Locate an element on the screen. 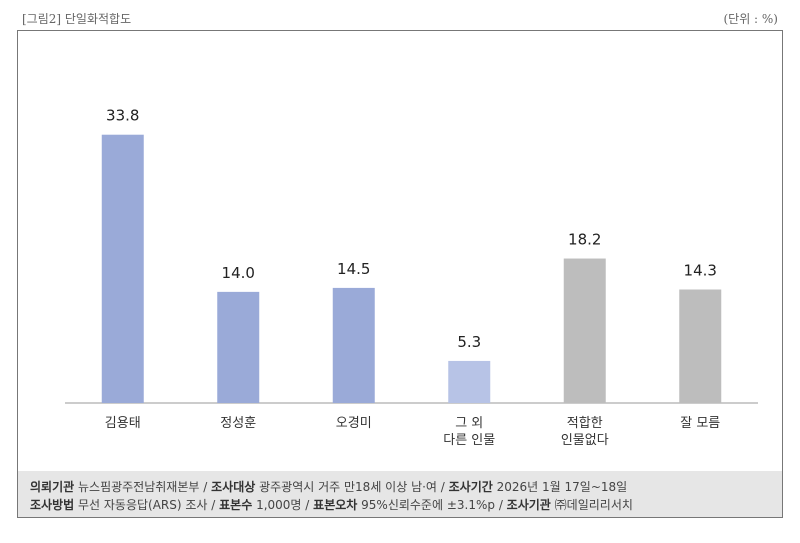  category-label: 인물없다 is located at coordinates (585, 440).